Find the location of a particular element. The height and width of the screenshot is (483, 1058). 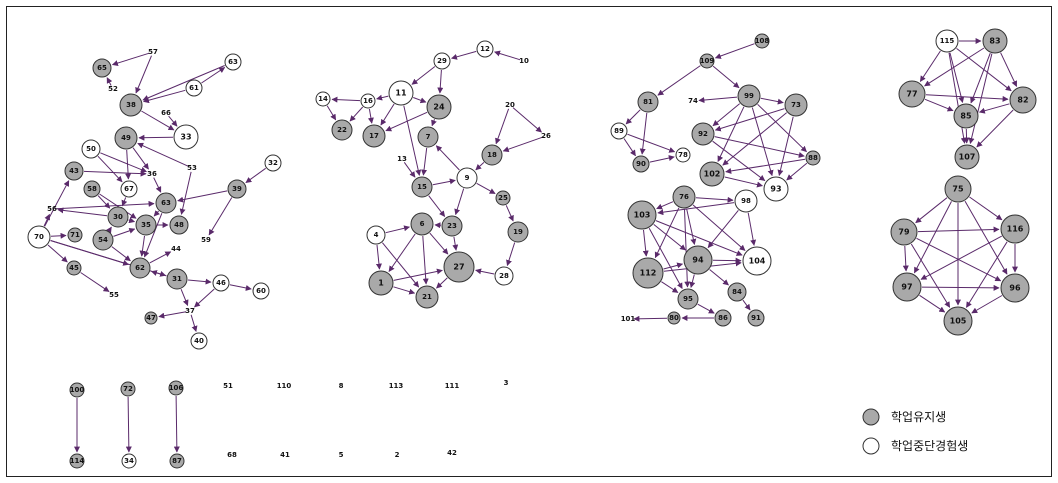

node-24: 24 is located at coordinates (439, 107).